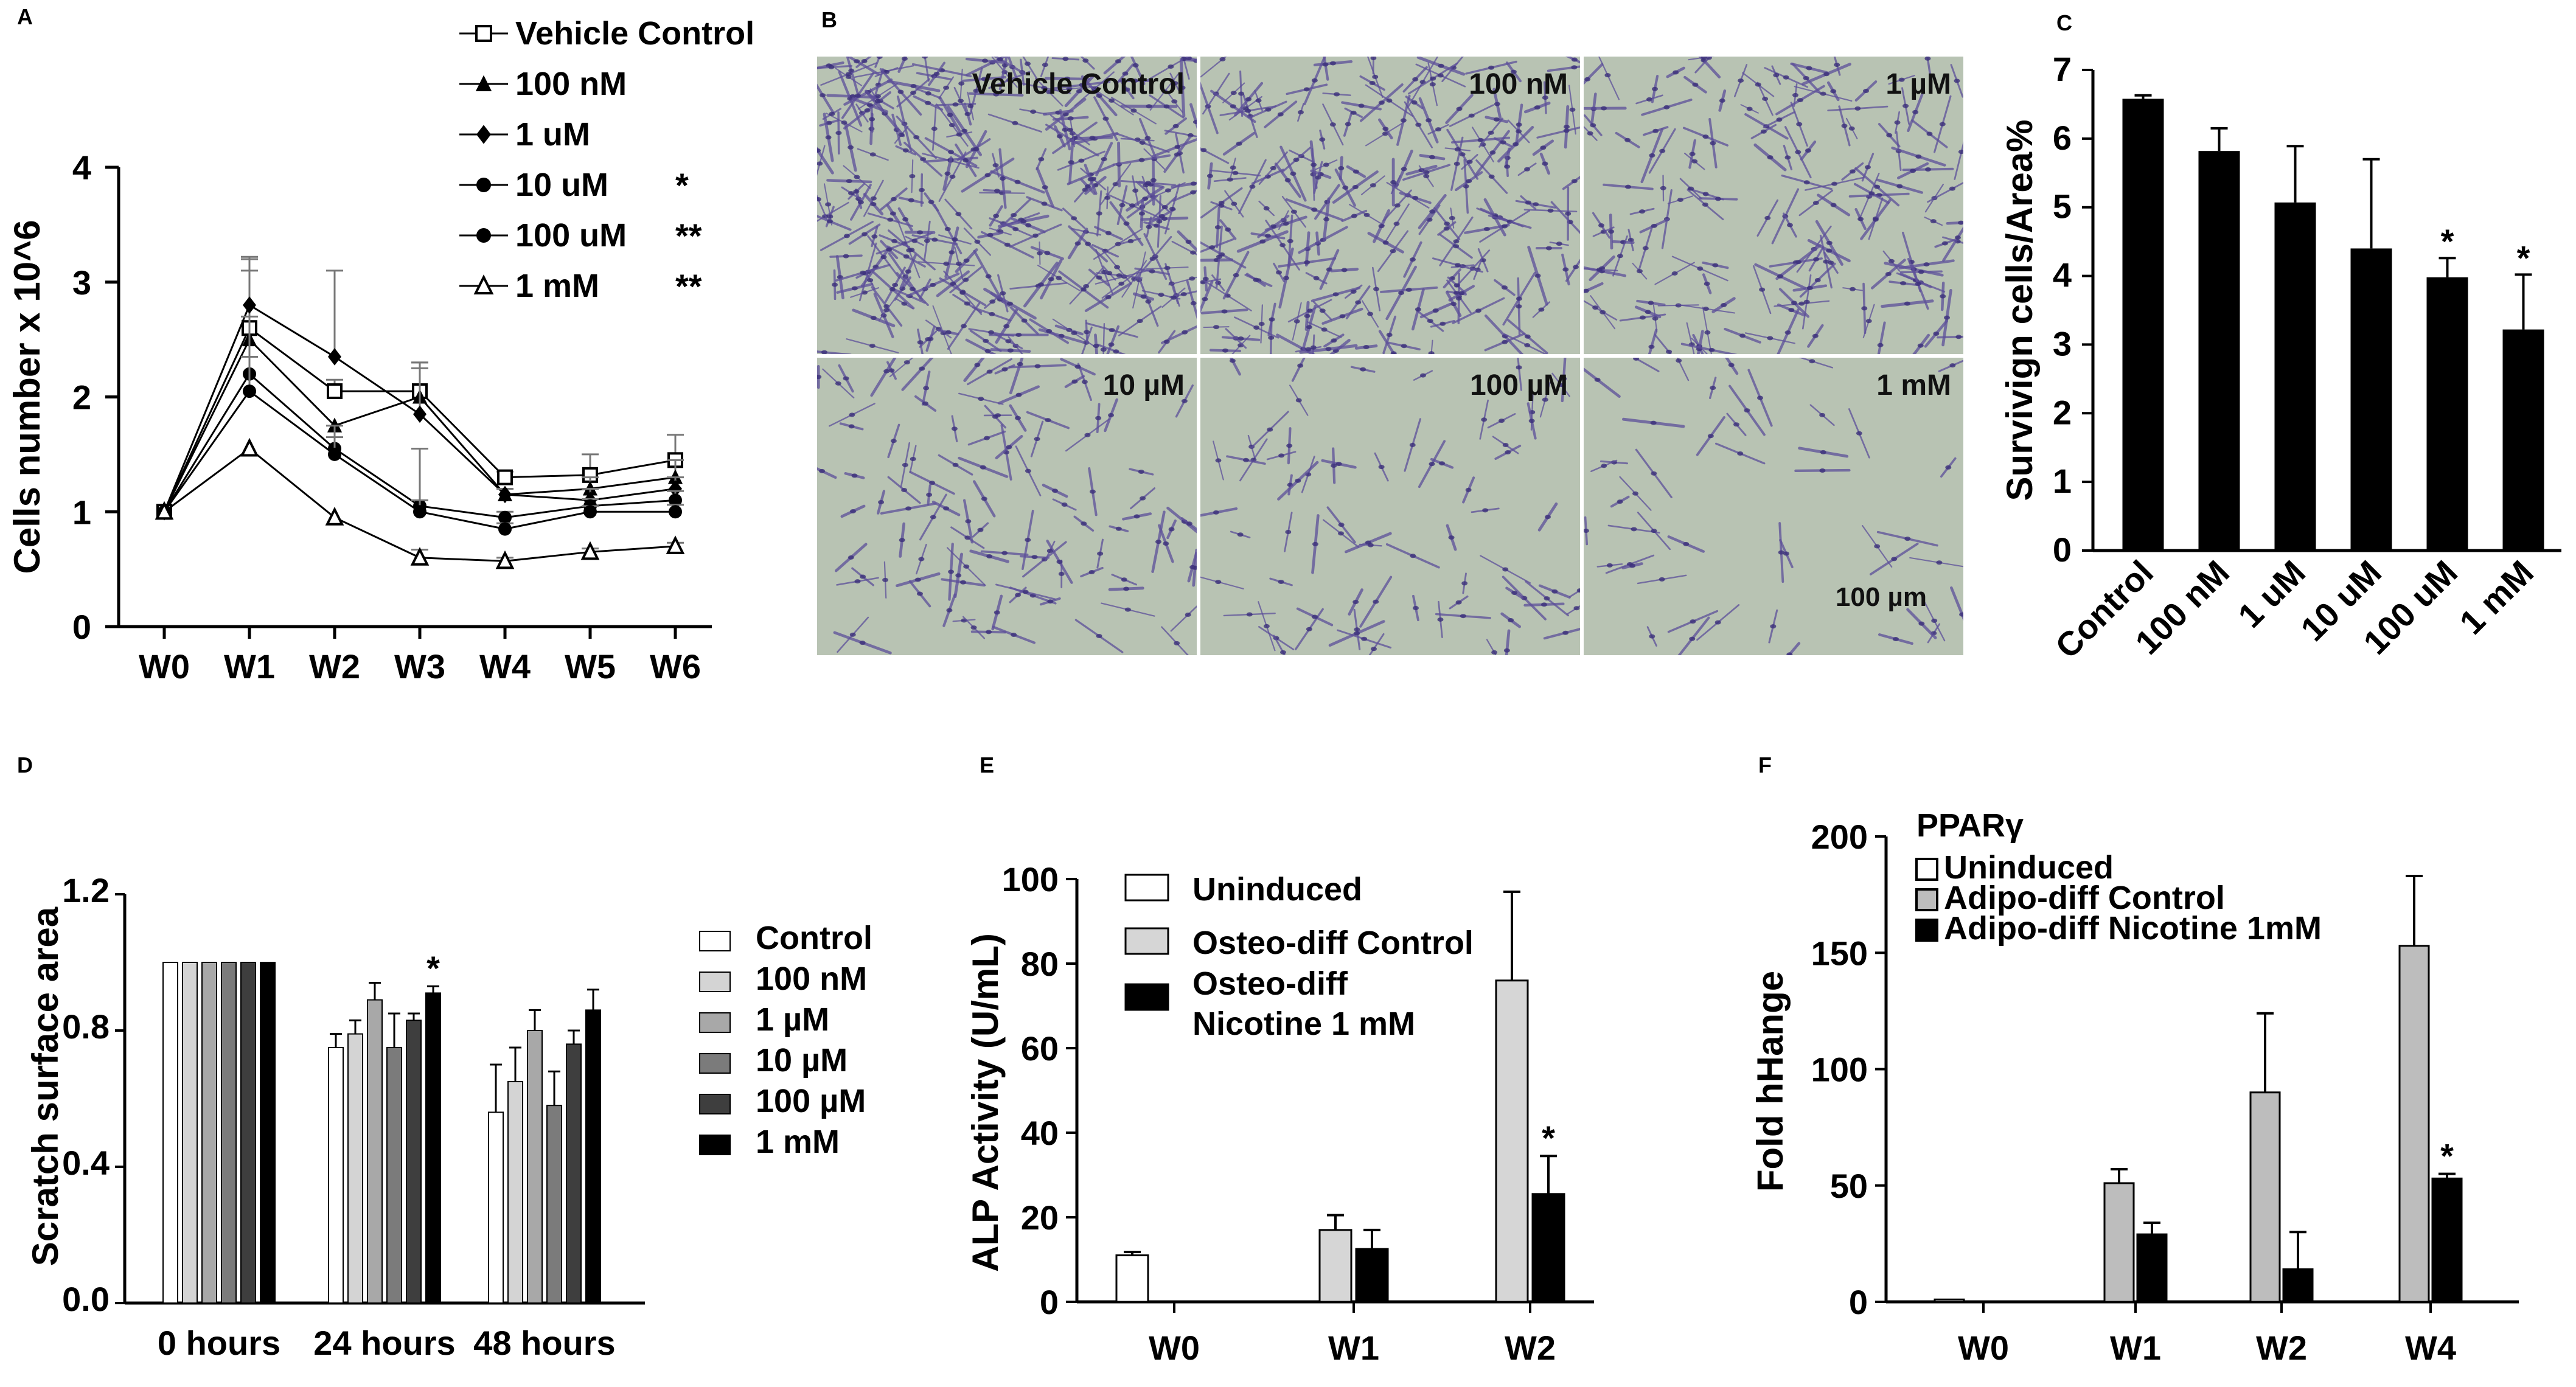  Describe the element at coordinates (1601, 380) in the screenshot. I see `cell-stroke` at that location.